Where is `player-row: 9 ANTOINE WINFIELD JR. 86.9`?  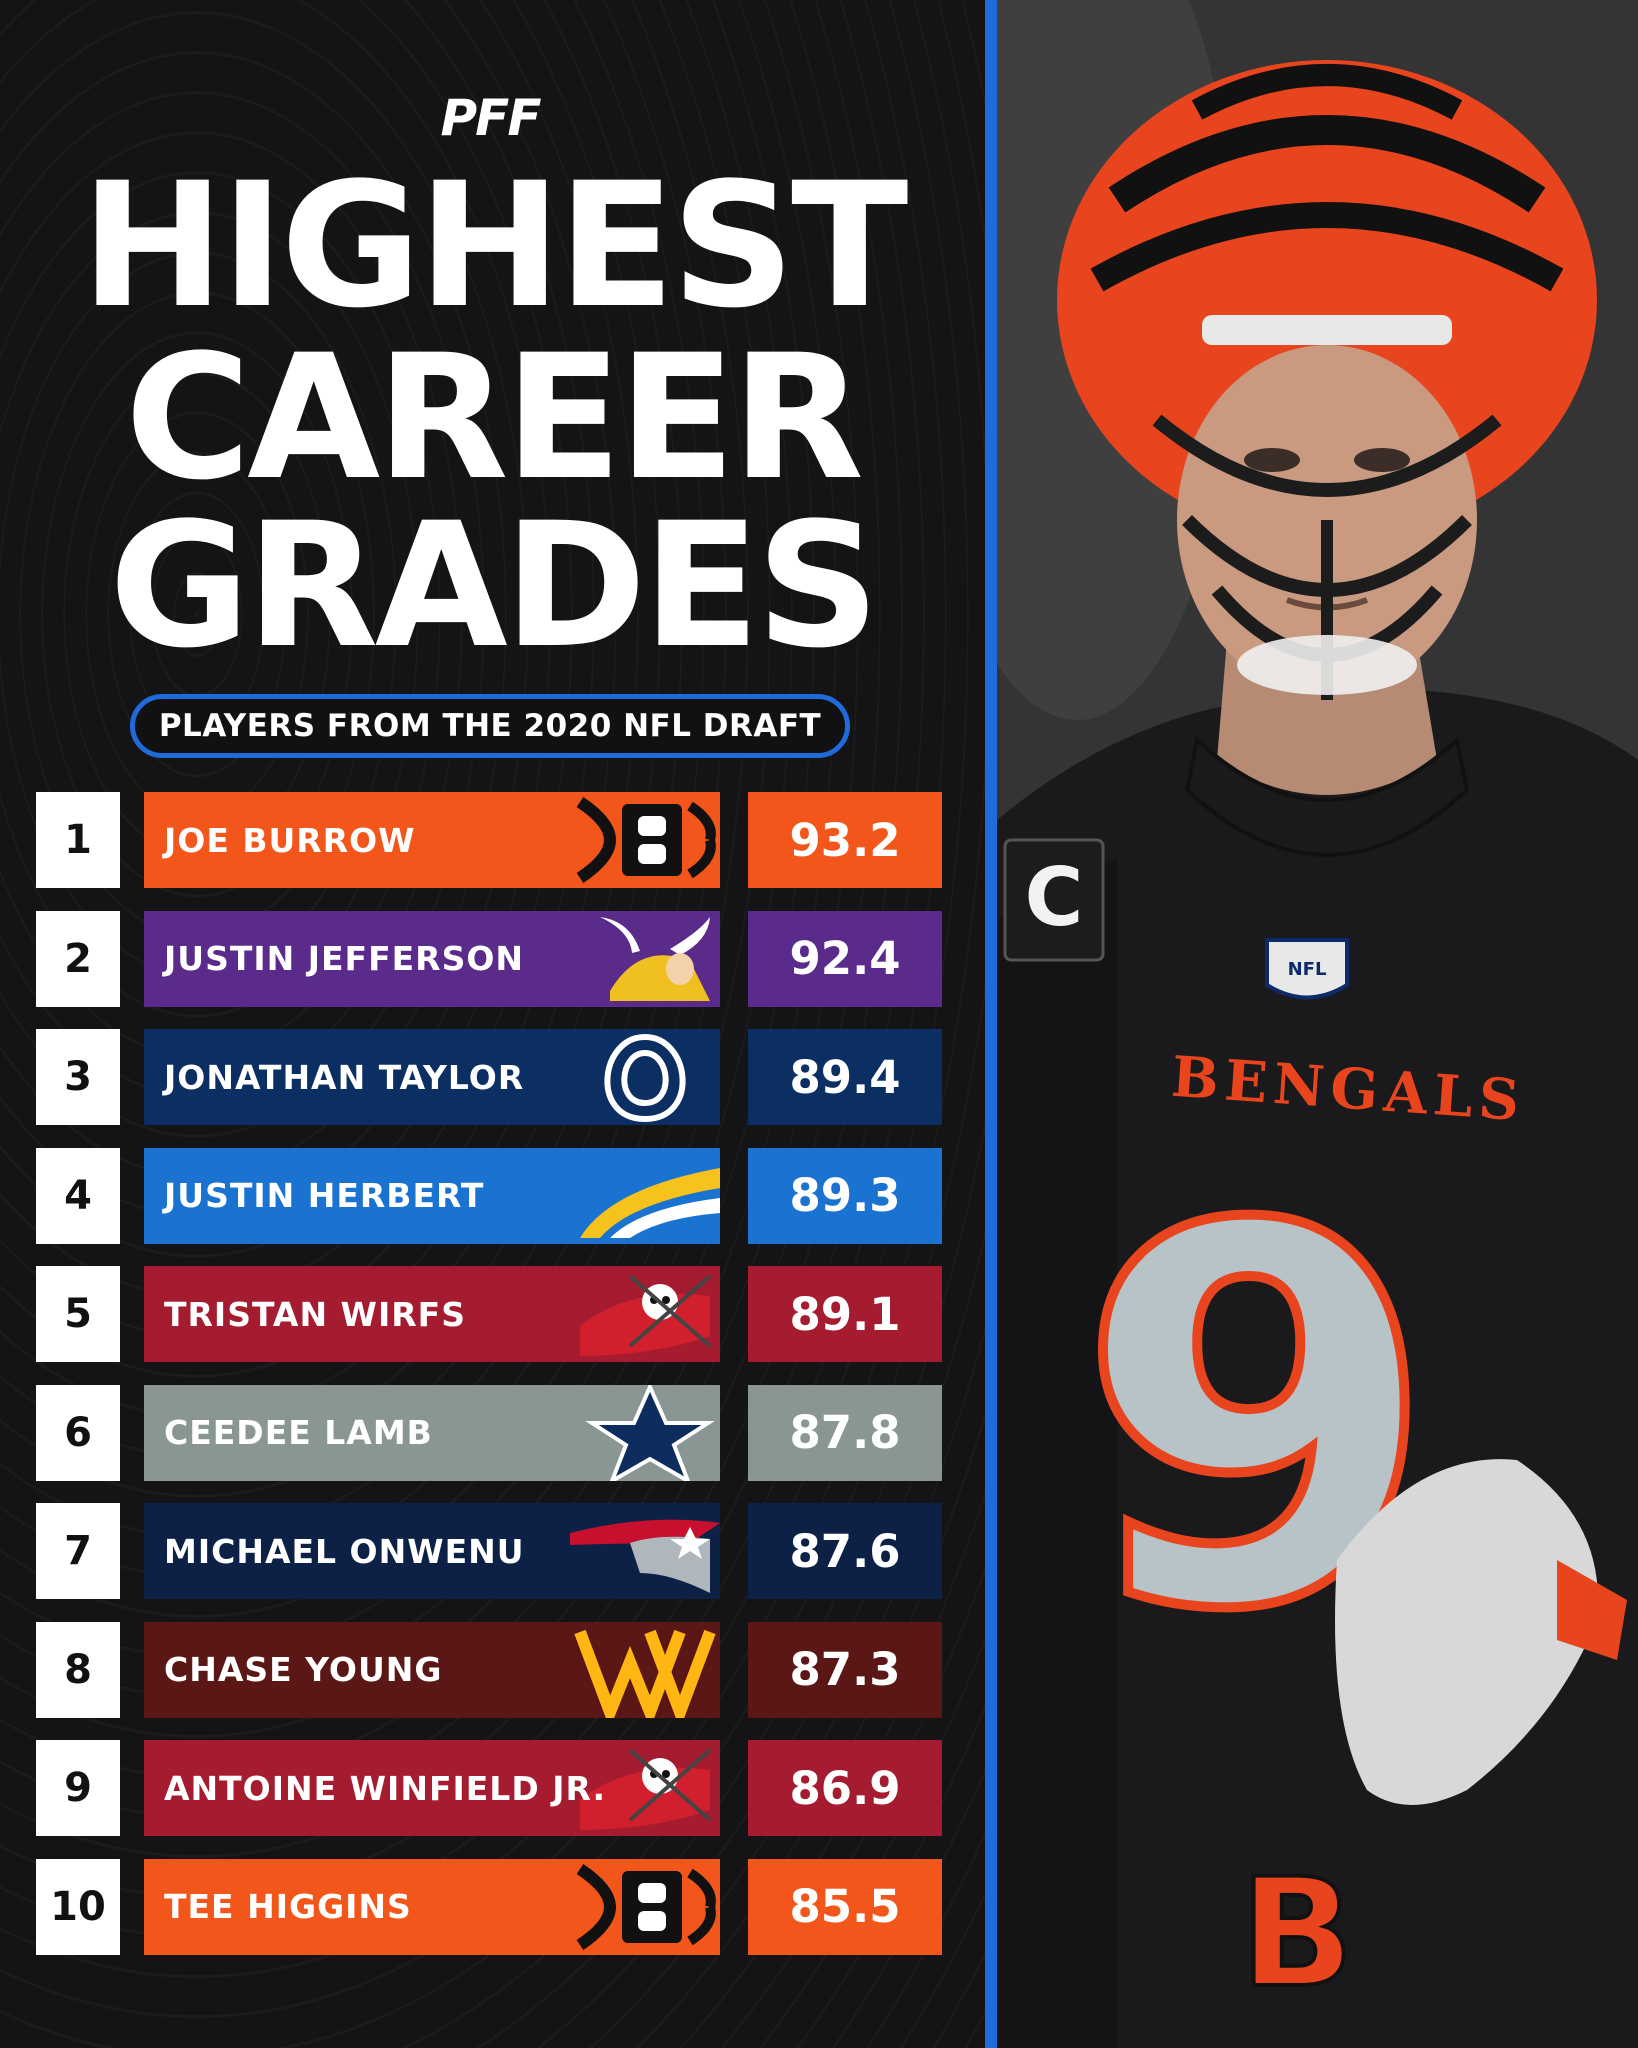
player-row: 9 ANTOINE WINFIELD JR. 86.9 is located at coordinates (492, 1788).